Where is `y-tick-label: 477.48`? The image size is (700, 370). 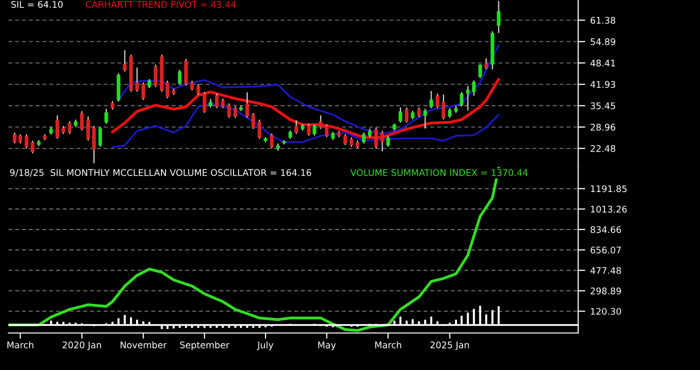 y-tick-label: 477.48 is located at coordinates (605, 270).